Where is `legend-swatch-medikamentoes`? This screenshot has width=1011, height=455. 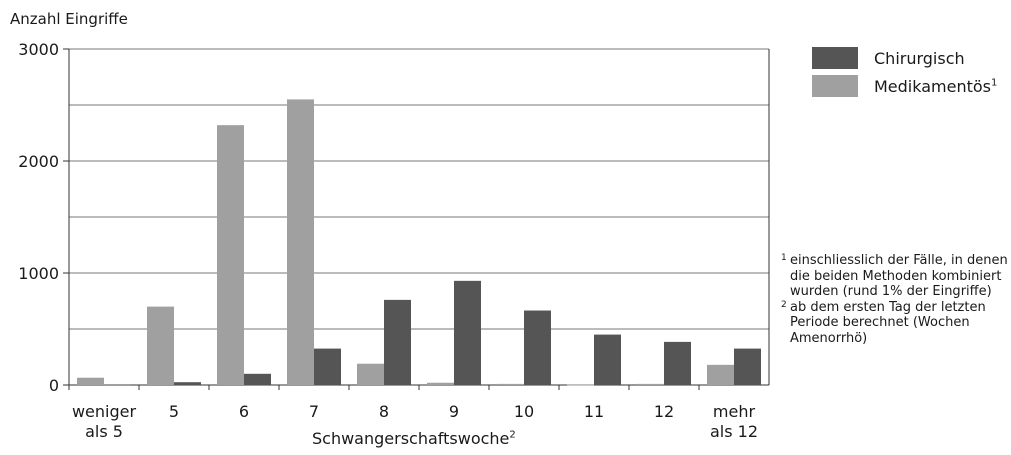 legend-swatch-medikamentoes is located at coordinates (835, 86).